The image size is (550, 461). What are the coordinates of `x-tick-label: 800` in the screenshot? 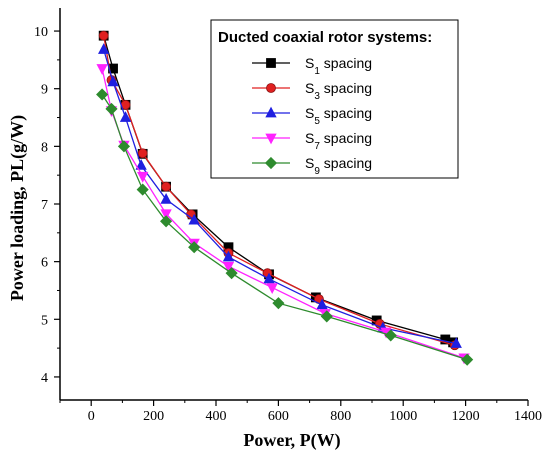 It's located at (340, 416).